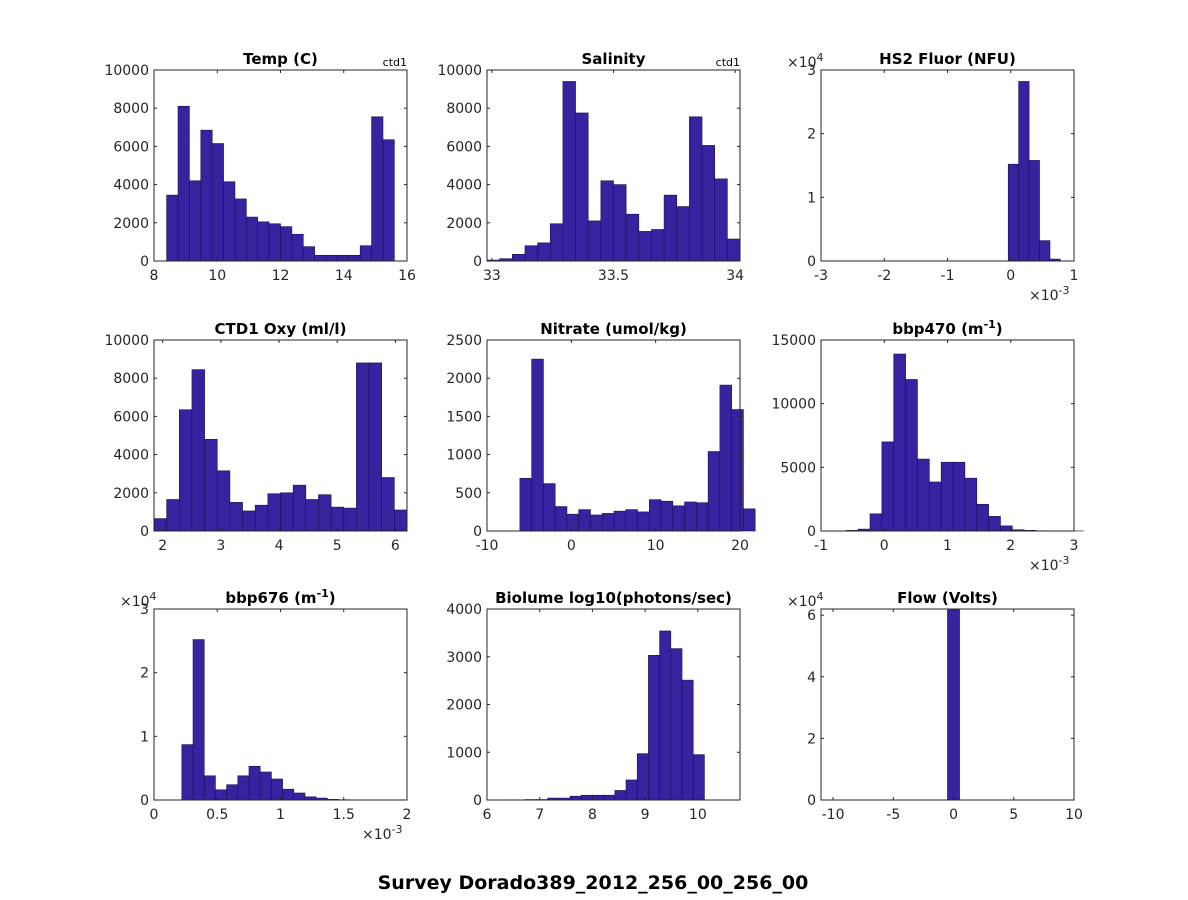 The height and width of the screenshot is (900, 1188). I want to click on panel-title-text: Nitrate (umol/kg), so click(613, 329).